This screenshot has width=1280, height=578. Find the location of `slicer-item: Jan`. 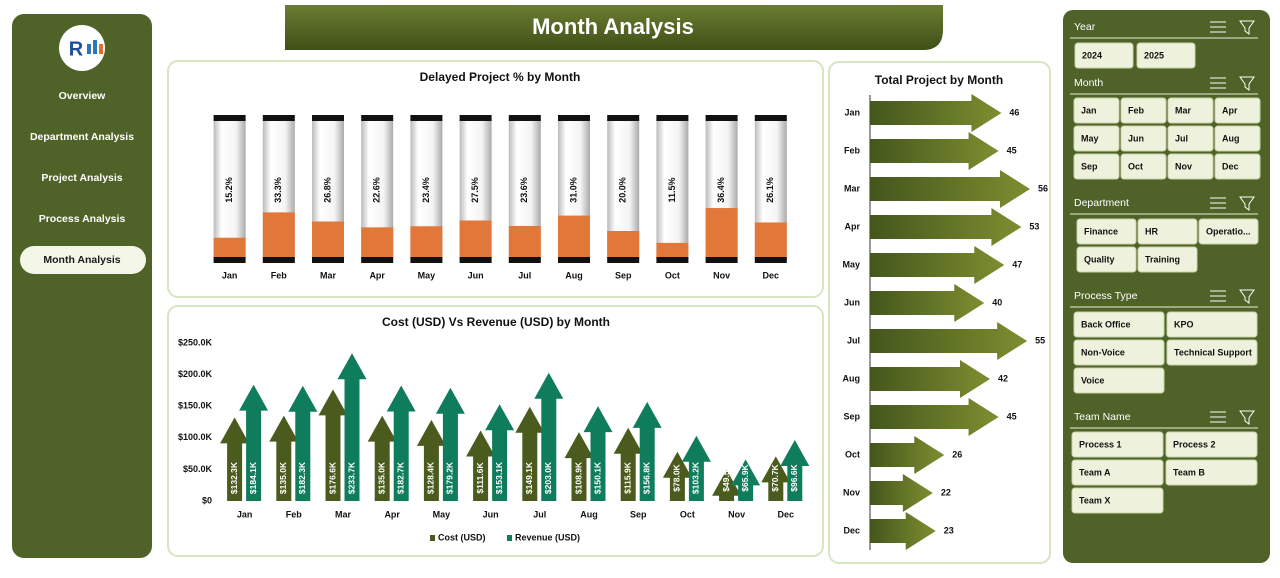

slicer-item: Jan is located at coordinates (1089, 110).